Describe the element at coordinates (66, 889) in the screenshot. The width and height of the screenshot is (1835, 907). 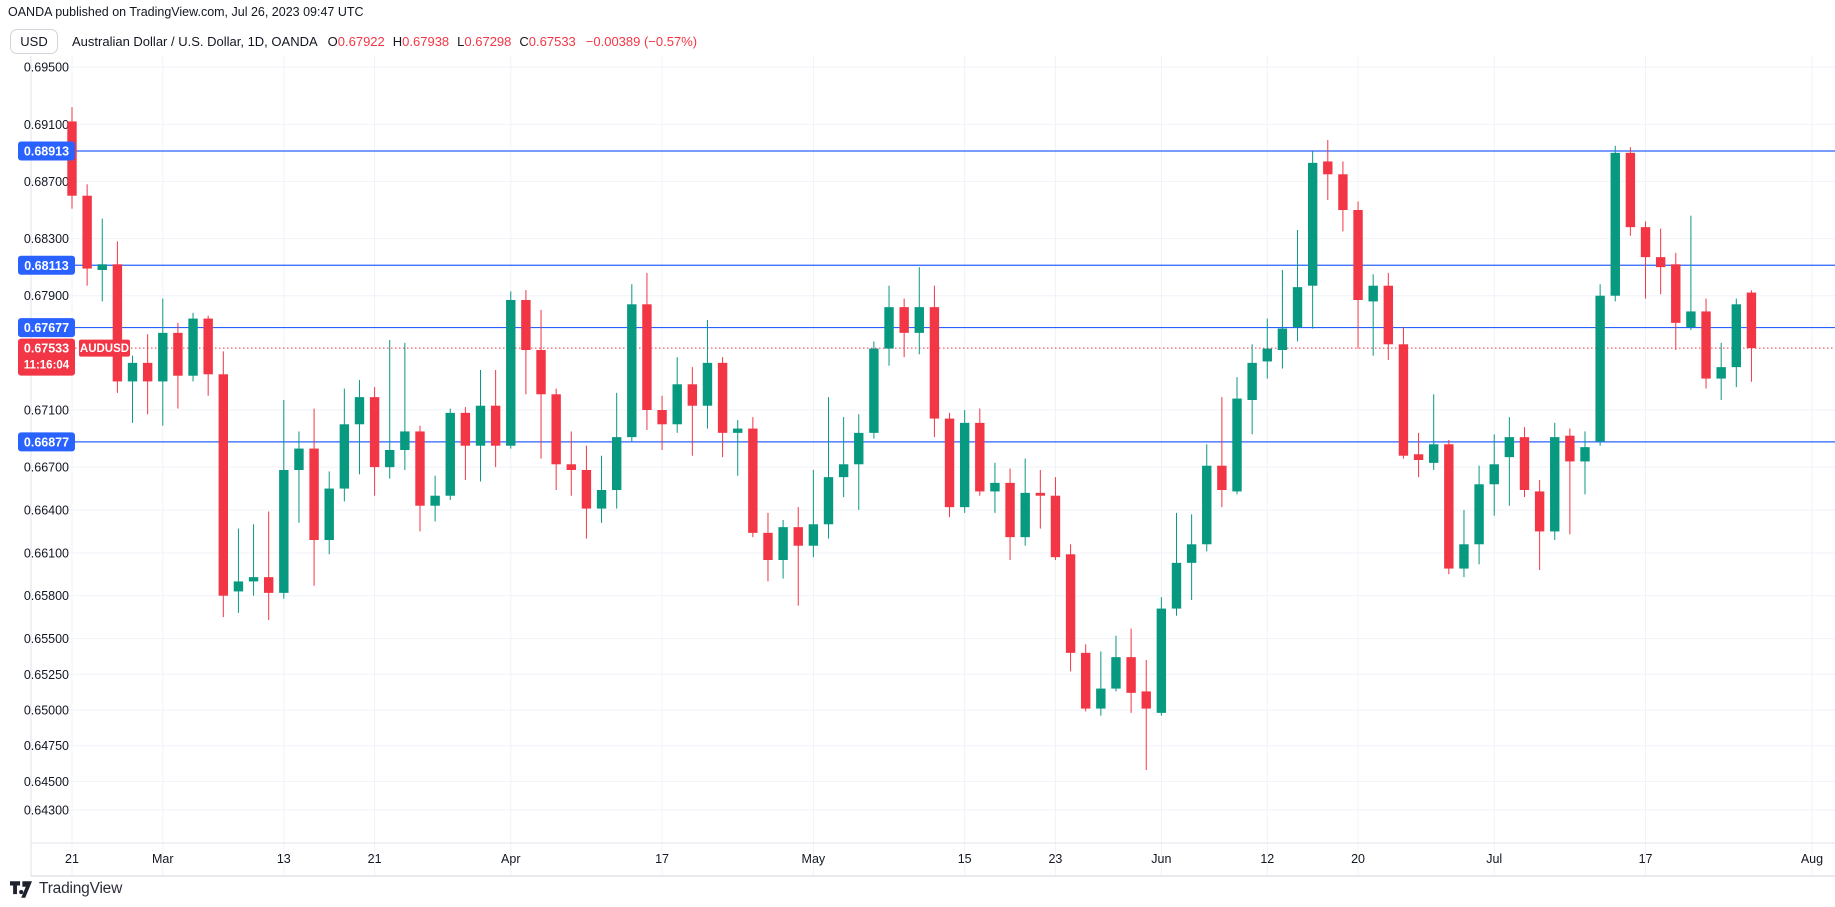
I see `tradingview-footer-logo: TradingView` at that location.